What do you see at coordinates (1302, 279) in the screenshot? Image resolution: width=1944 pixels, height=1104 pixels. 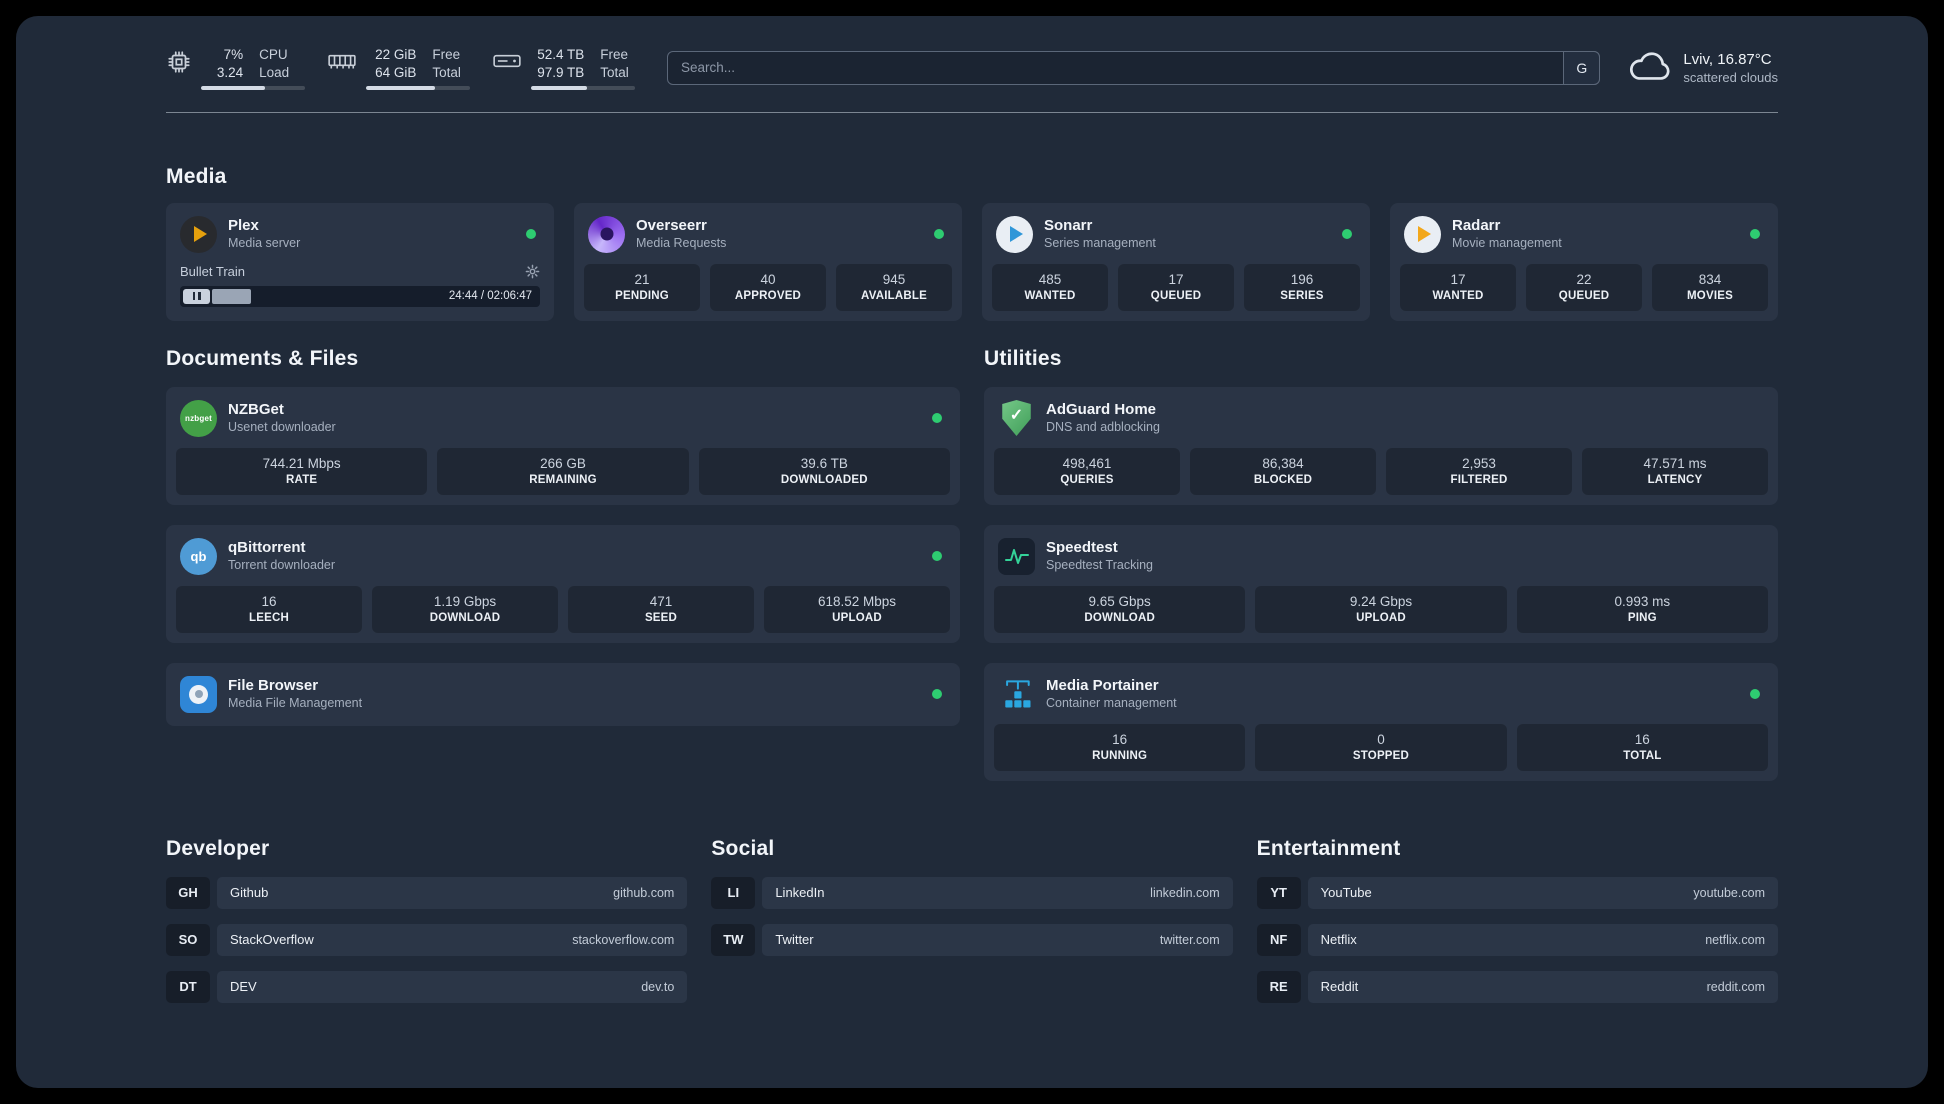 I see `stat-value: 196` at bounding box center [1302, 279].